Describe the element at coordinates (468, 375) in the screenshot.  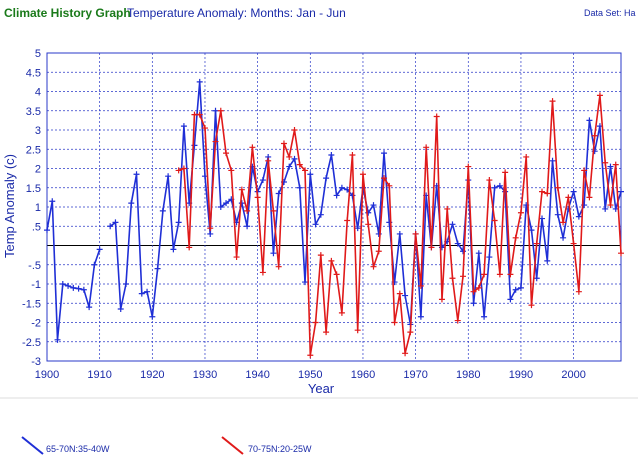
I see `x-tick-label: 1980` at that location.